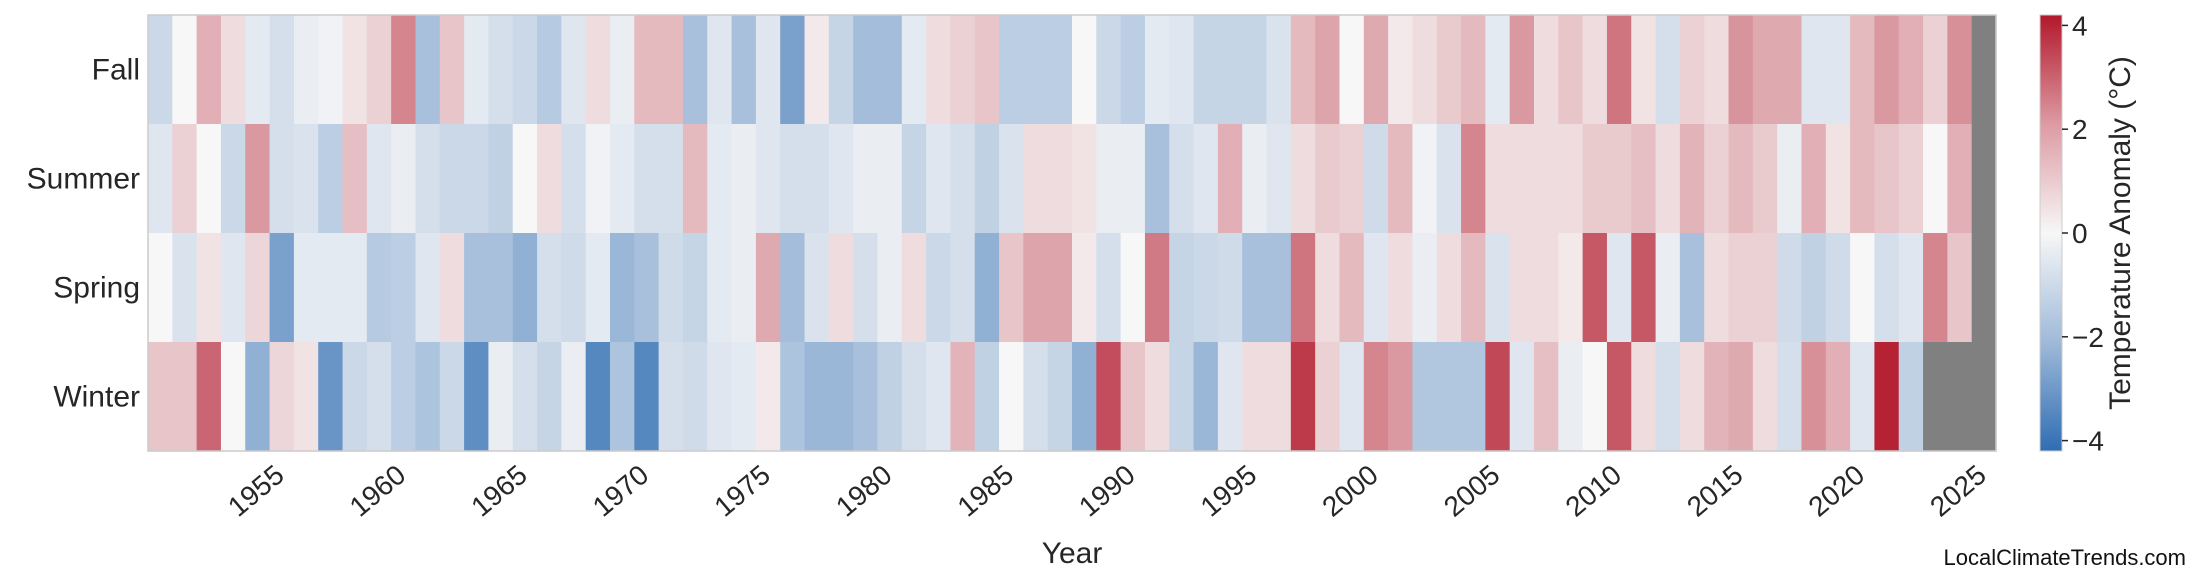  What do you see at coordinates (2065, 557) in the screenshot?
I see `watermark: LocalClimateTrends.com` at bounding box center [2065, 557].